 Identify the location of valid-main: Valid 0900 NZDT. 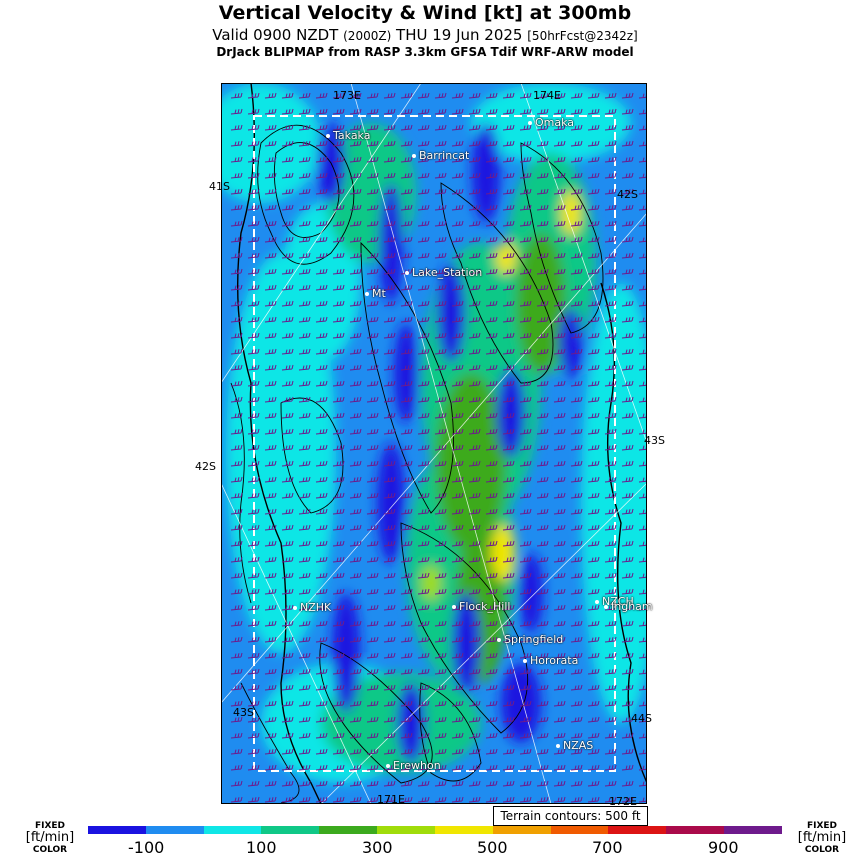
(275, 35).